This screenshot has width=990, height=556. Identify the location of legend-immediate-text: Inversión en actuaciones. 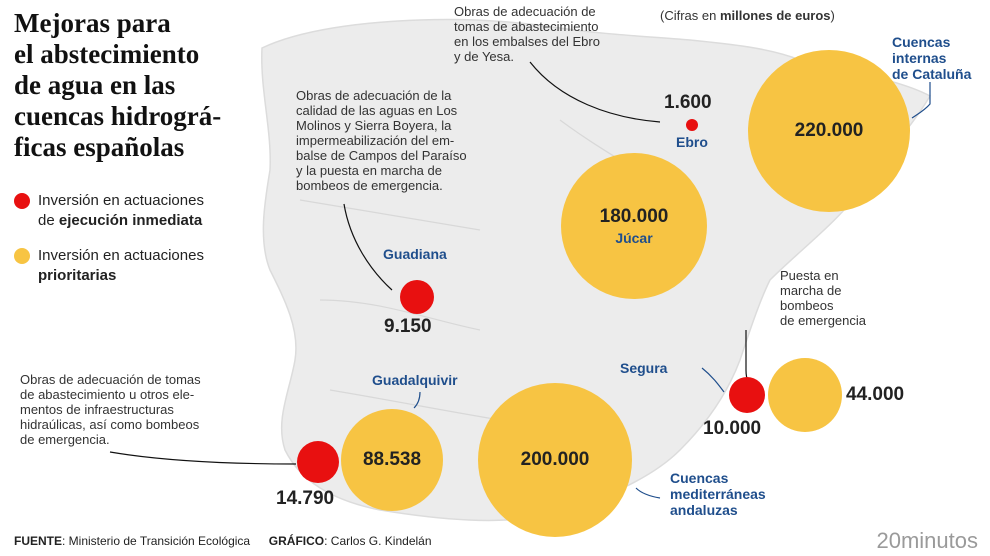
(121, 200).